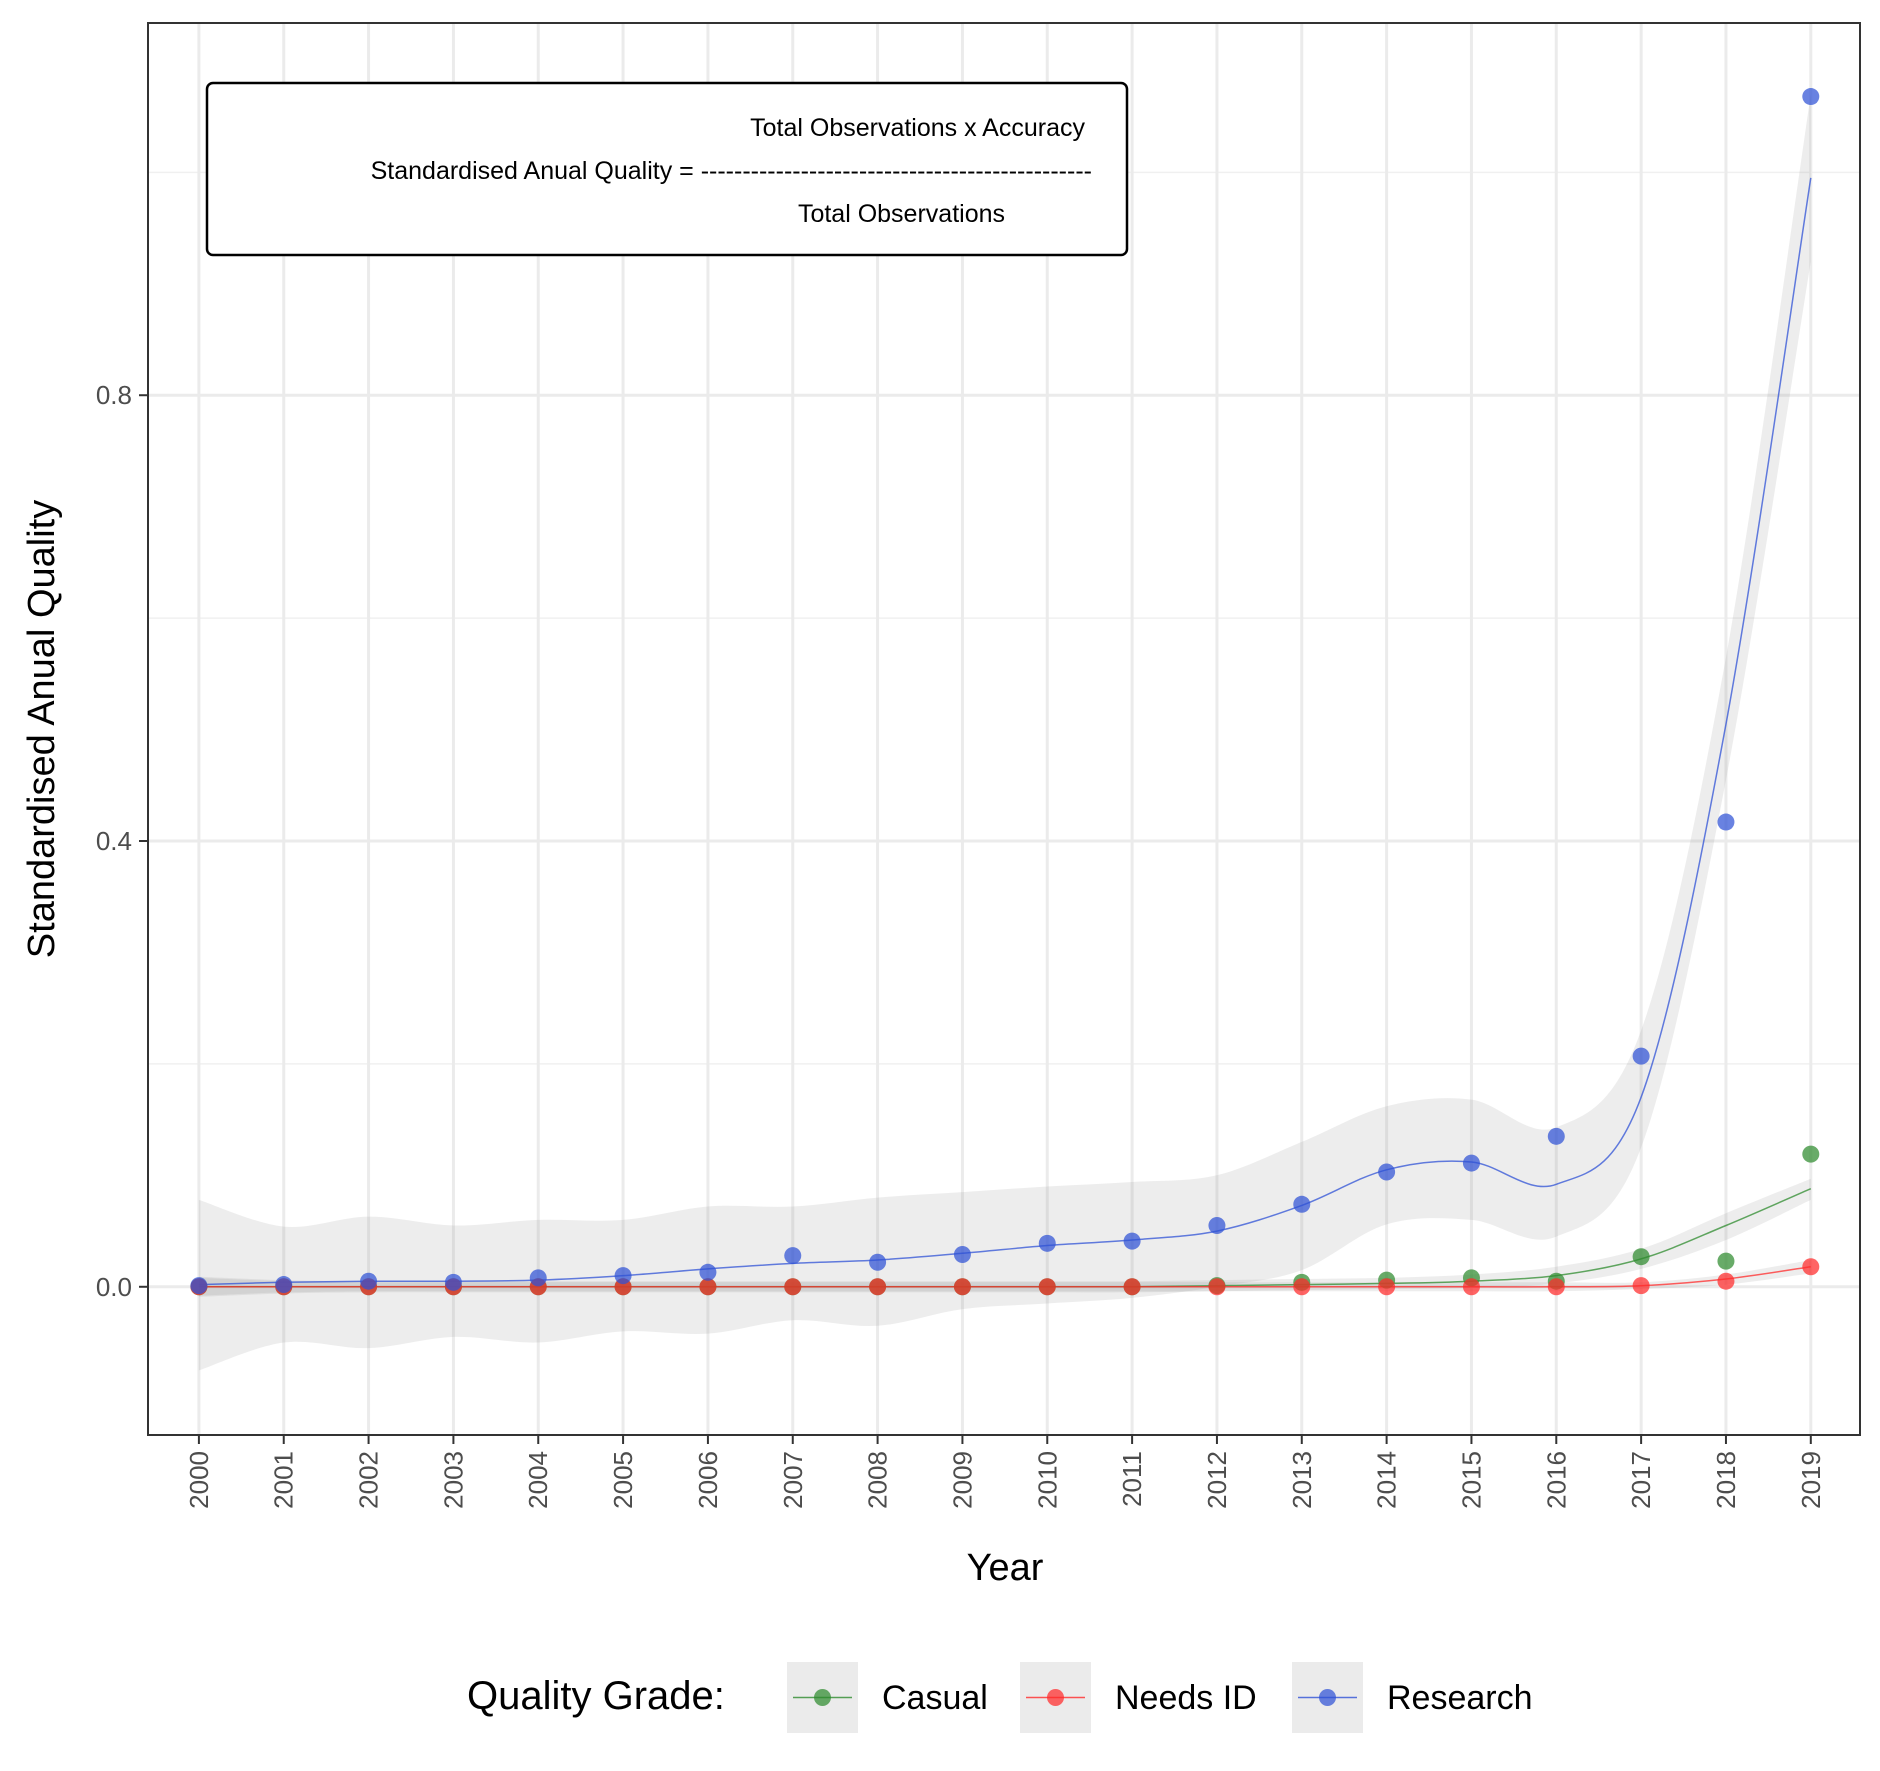 The width and height of the screenshot is (1880, 1771). What do you see at coordinates (1004, 1237) in the screenshot?
I see `confidence-band-casual` at bounding box center [1004, 1237].